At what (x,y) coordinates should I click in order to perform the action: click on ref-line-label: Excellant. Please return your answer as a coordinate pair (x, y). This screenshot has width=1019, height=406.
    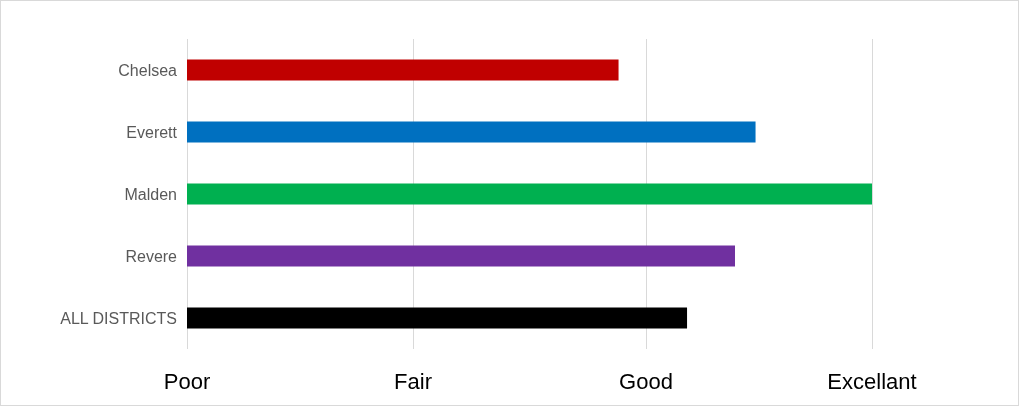
    Looking at the image, I should click on (872, 381).